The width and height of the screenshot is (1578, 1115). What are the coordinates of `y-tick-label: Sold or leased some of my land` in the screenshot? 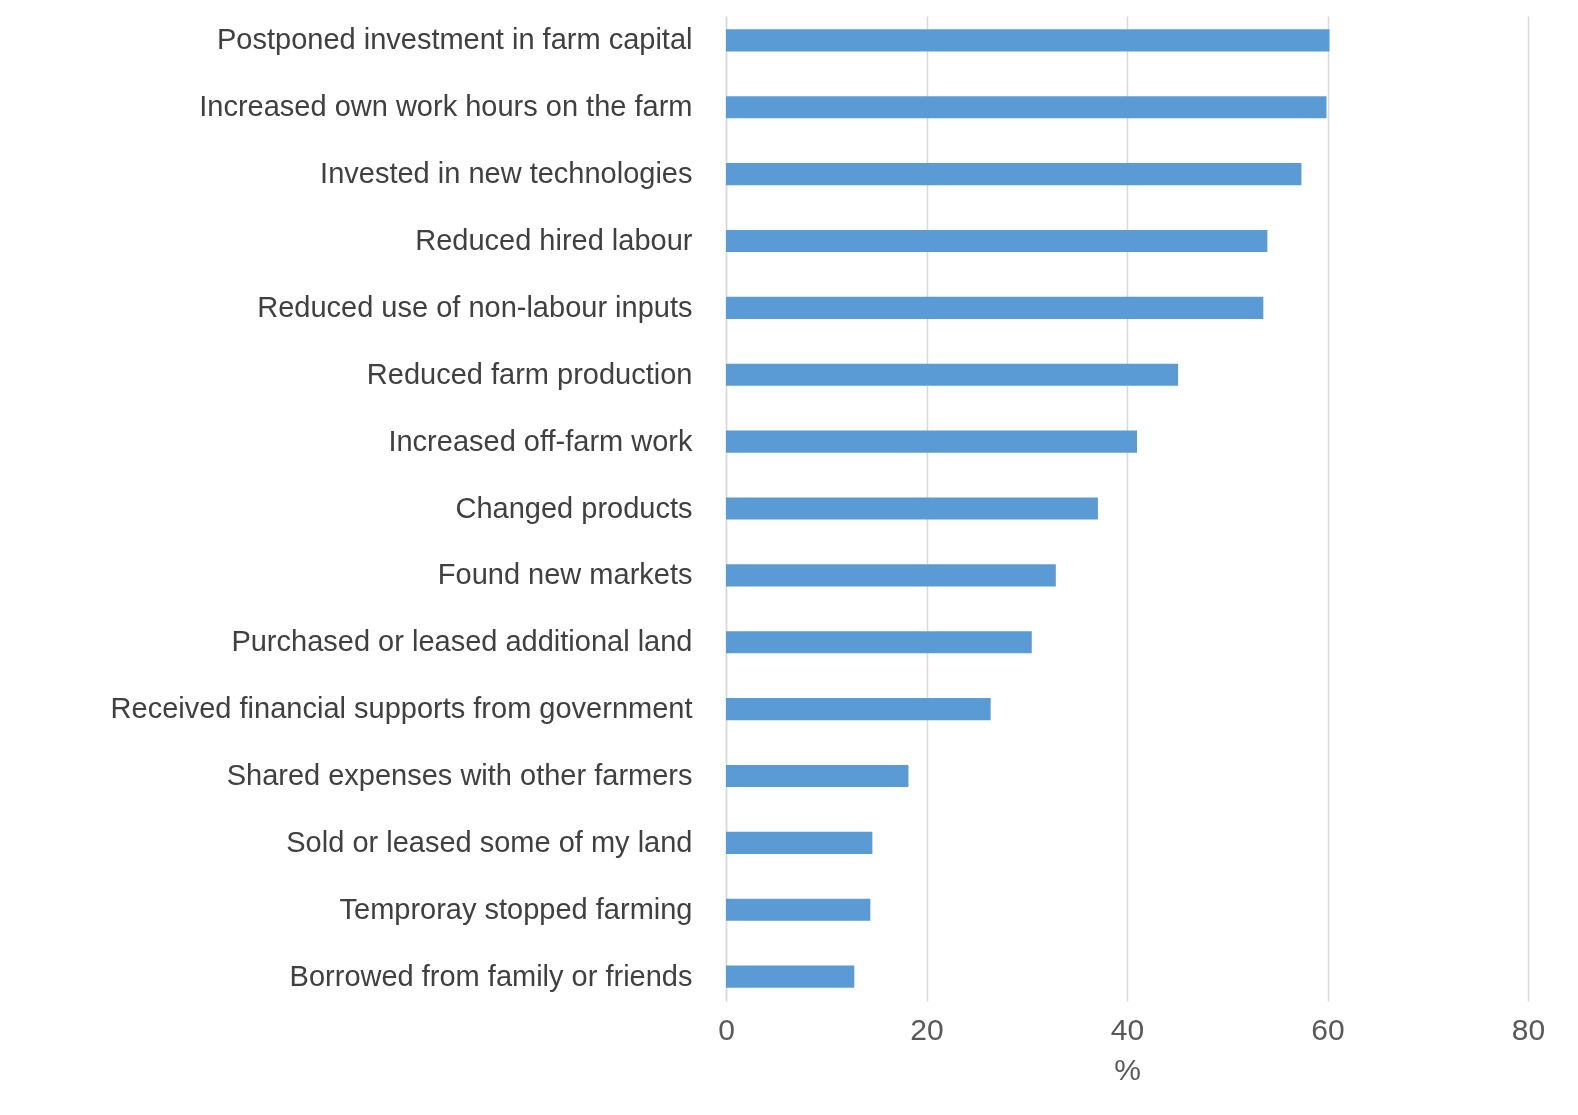 It's located at (489, 841).